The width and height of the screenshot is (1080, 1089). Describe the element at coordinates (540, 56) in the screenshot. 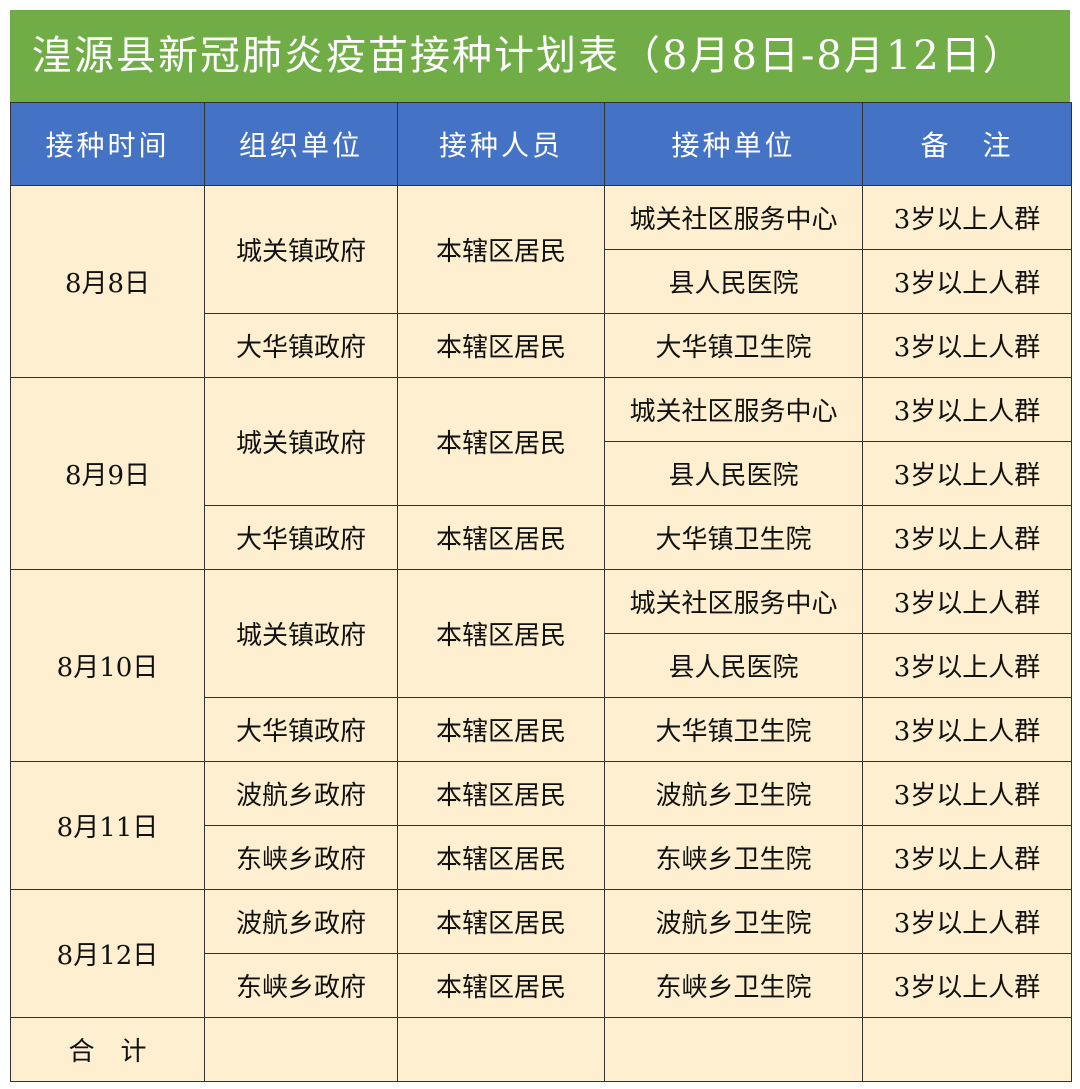

I see `table-title: 湟源县新冠肺炎疫苗接种计划表（8月8日-8月12日）` at that location.